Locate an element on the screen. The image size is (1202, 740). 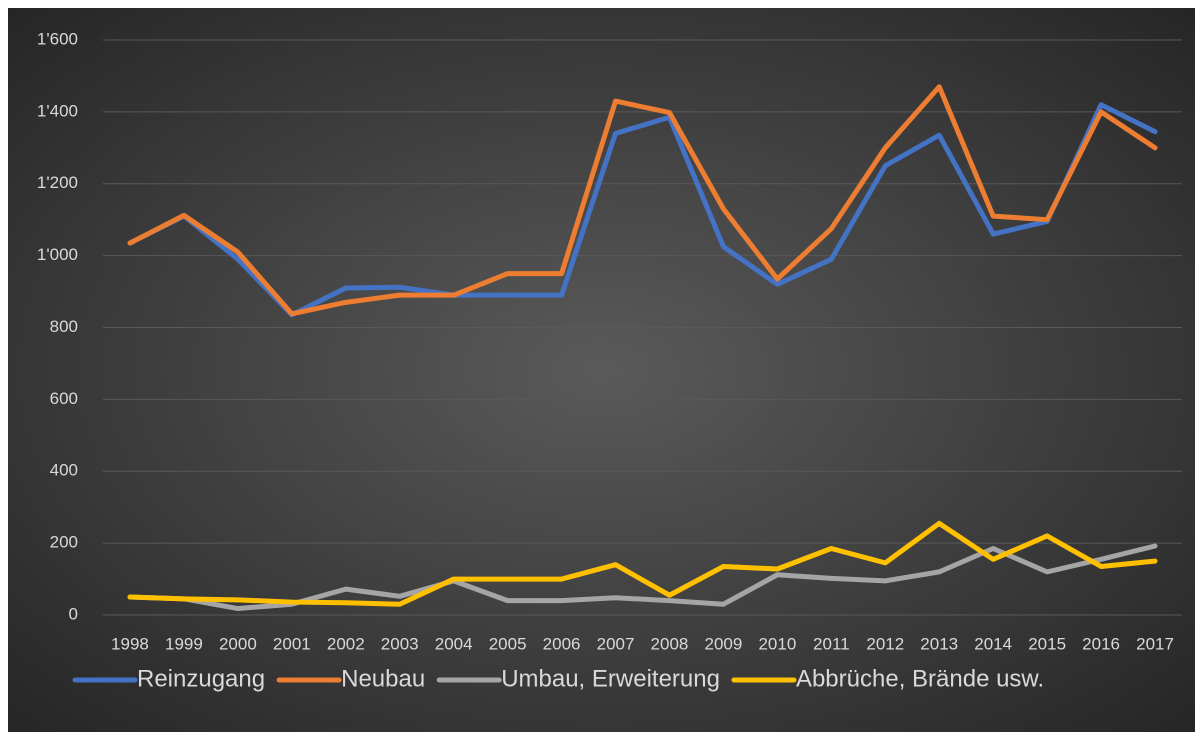
x-tick-label: 2016 is located at coordinates (1101, 643).